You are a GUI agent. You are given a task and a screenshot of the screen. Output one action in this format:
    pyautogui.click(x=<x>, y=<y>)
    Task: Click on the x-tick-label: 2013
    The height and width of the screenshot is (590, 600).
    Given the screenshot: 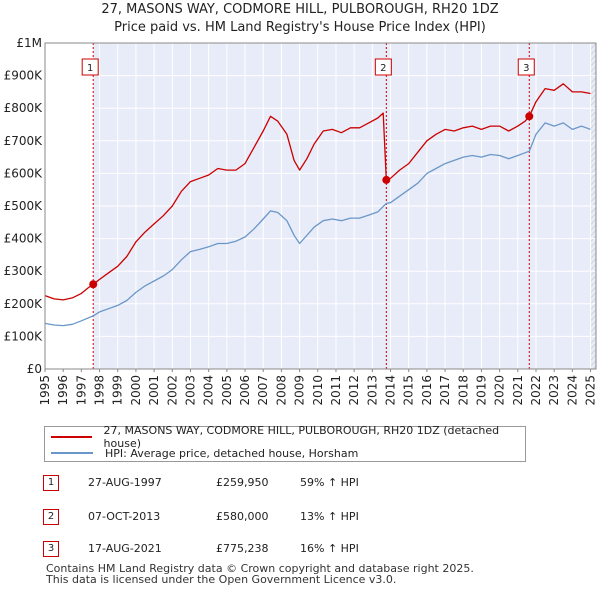 What is the action you would take?
    pyautogui.click(x=372, y=390)
    